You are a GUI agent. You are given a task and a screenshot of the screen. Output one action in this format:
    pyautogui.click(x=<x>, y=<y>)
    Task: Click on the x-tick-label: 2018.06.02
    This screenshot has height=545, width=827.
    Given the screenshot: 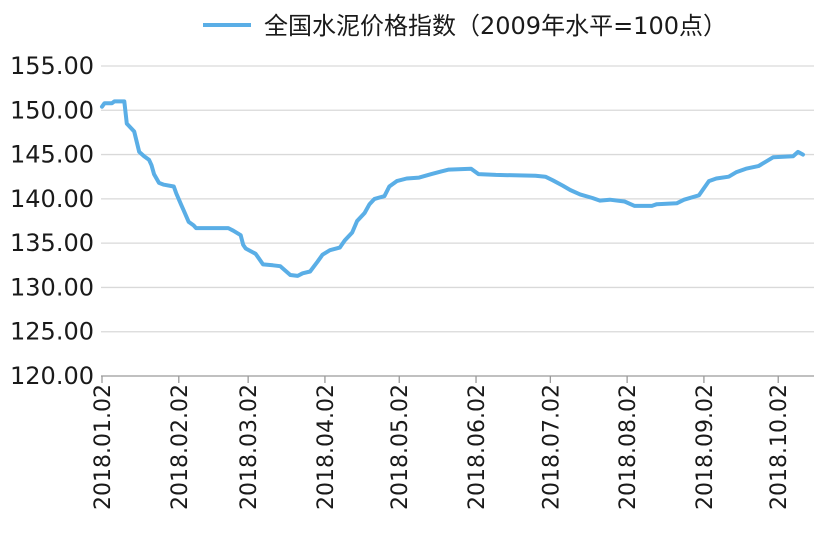 What is the action you would take?
    pyautogui.click(x=477, y=447)
    